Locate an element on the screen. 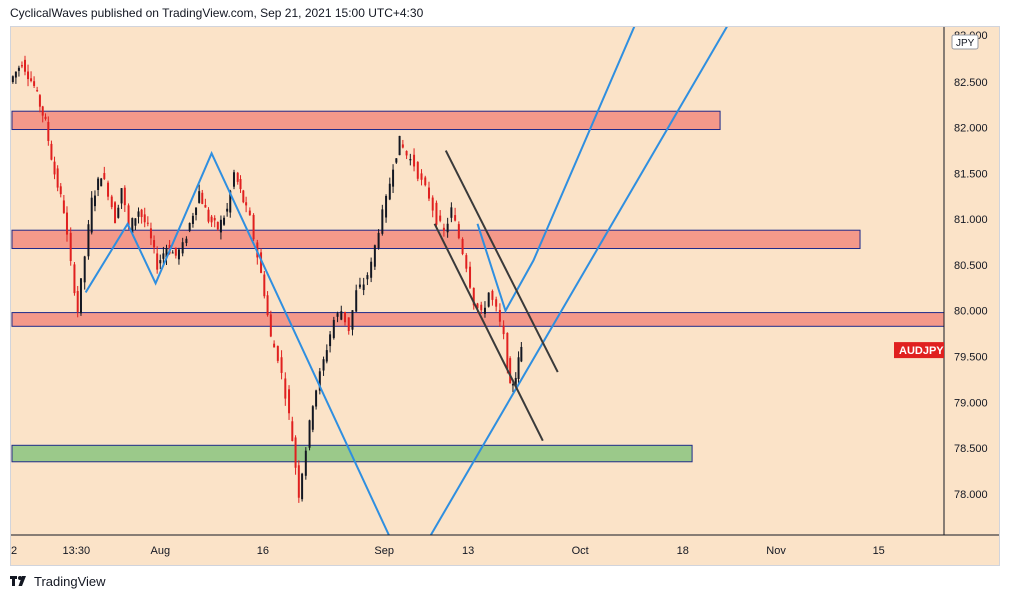 Image resolution: width=1009 pixels, height=598 pixels. symbol-price-label: AUDJPY is located at coordinates (919, 350).